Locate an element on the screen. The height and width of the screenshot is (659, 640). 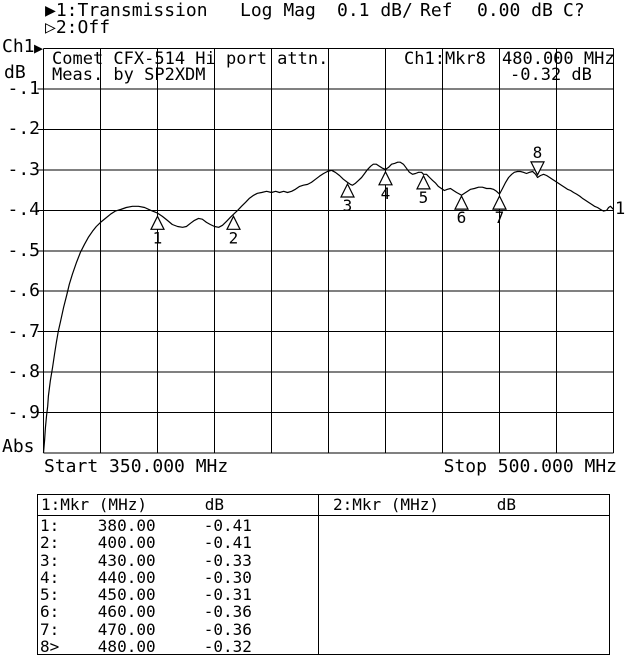
y-tick-label: -.2 is located at coordinates (23, 128).